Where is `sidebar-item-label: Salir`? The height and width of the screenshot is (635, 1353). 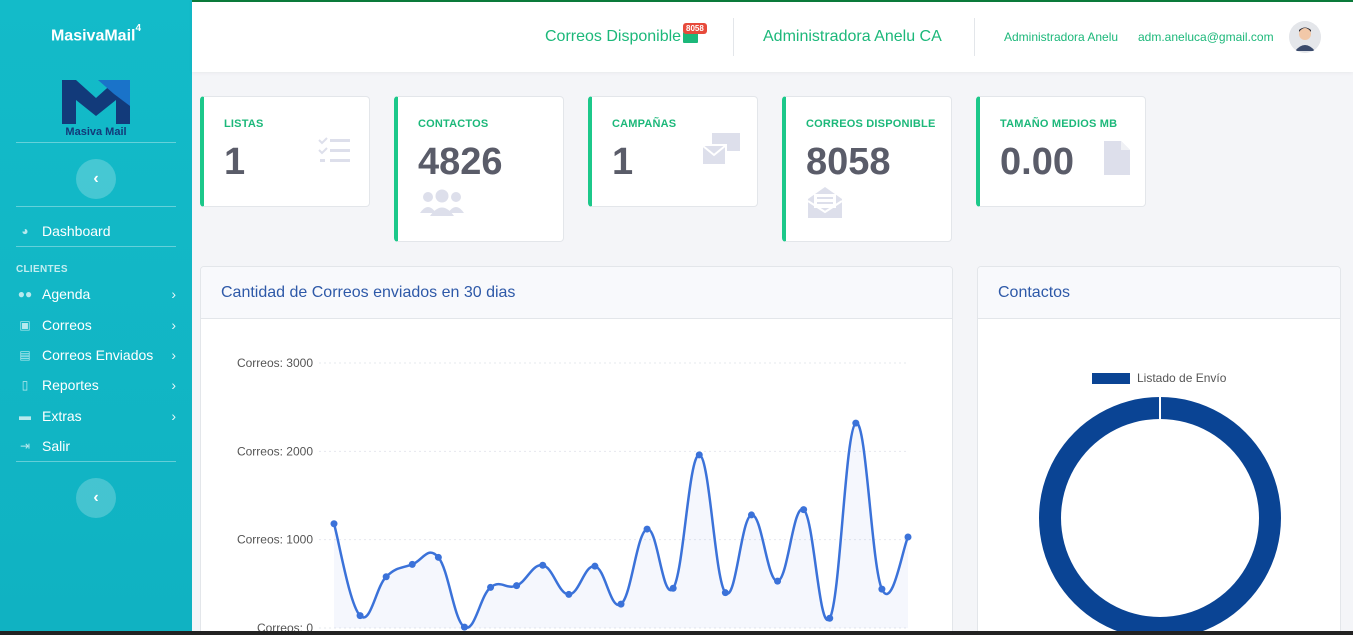 sidebar-item-label: Salir is located at coordinates (56, 446).